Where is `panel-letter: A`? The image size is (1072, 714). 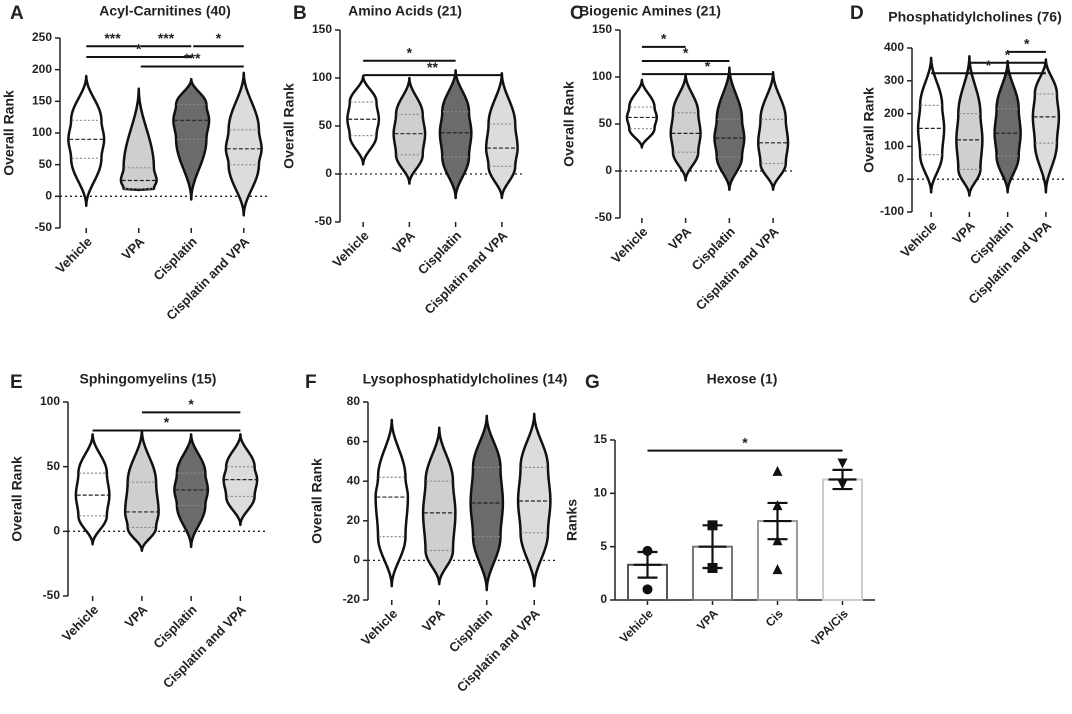 panel-letter: A is located at coordinates (17, 13).